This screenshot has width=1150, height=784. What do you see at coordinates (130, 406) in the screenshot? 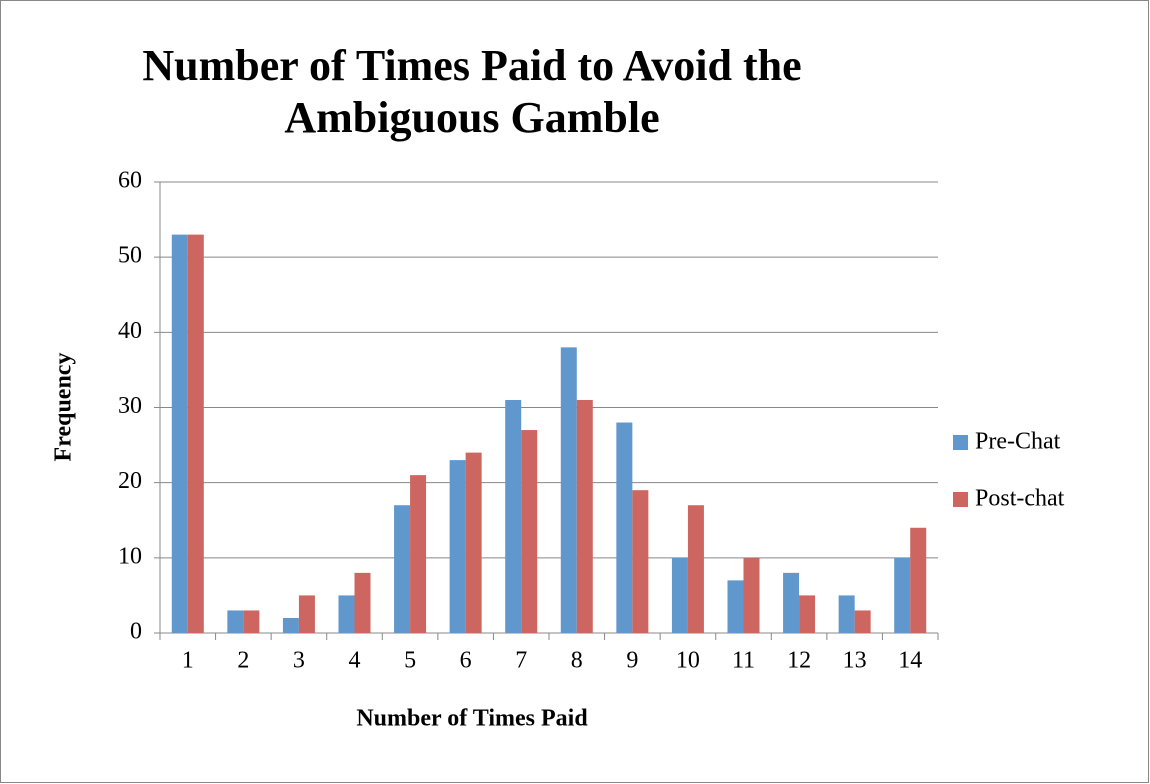
I see `y-tick-label: 30` at bounding box center [130, 406].